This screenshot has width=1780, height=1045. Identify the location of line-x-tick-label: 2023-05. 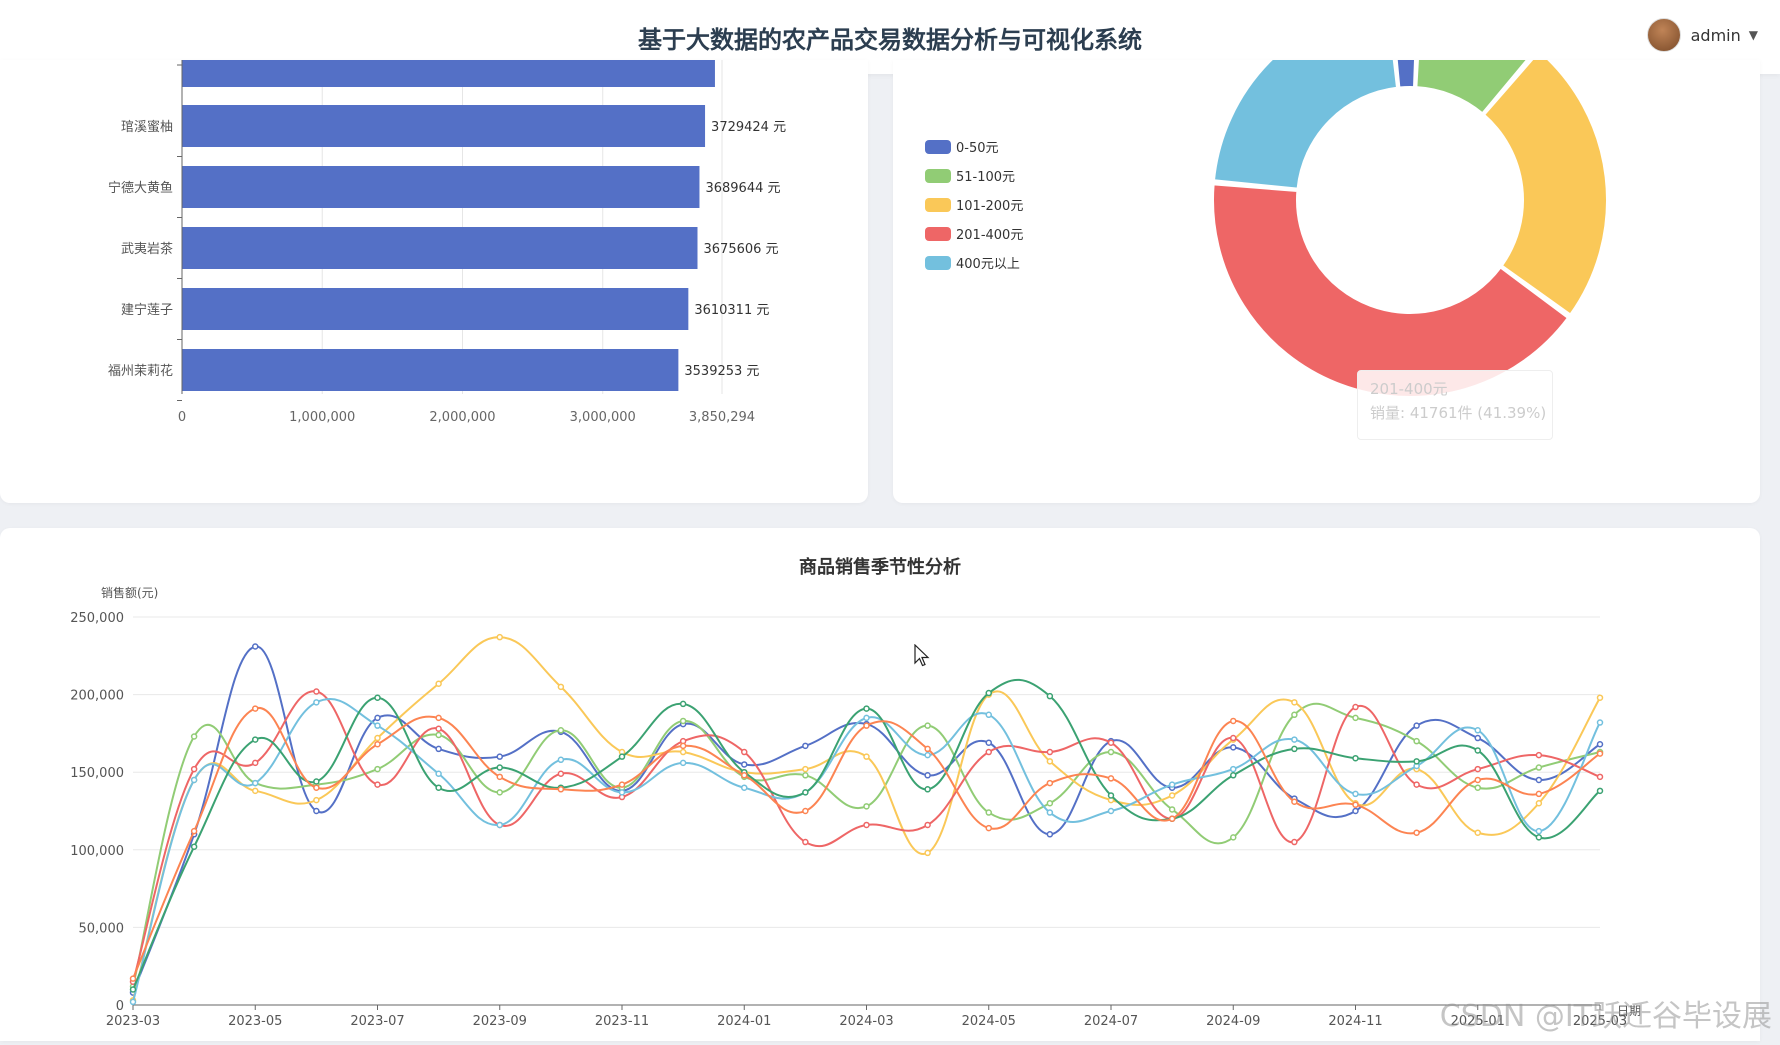
(255, 1021).